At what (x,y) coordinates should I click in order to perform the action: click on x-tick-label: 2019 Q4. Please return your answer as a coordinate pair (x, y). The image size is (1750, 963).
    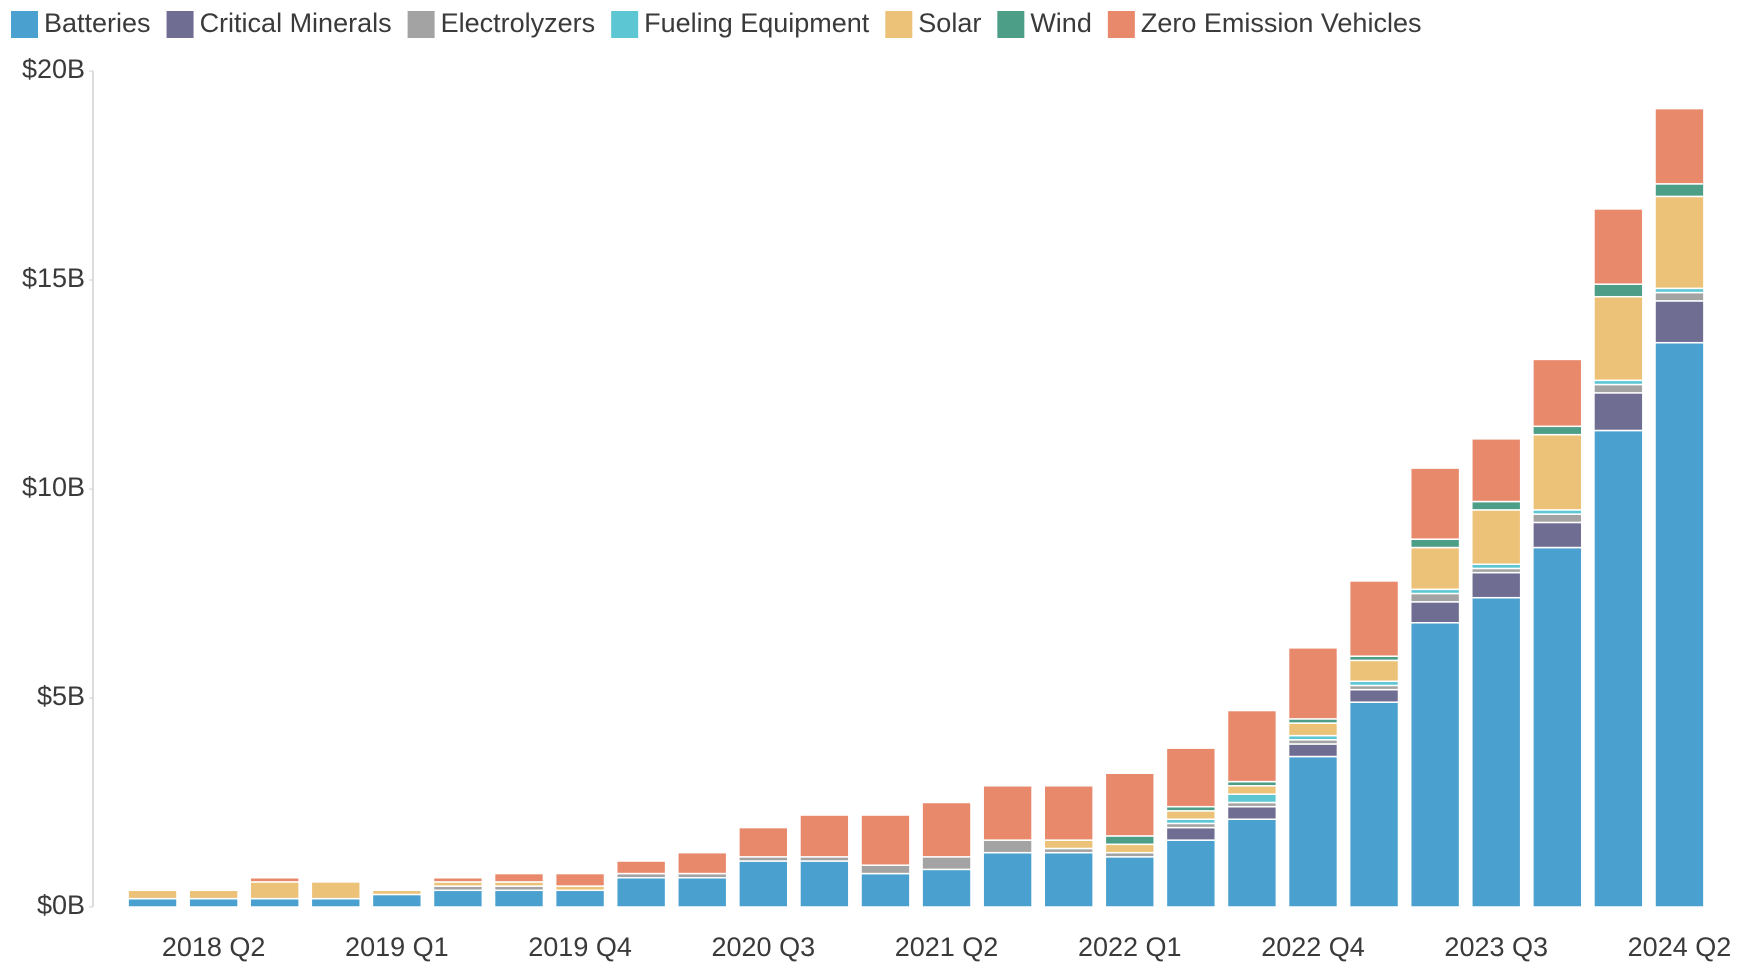
    Looking at the image, I should click on (580, 947).